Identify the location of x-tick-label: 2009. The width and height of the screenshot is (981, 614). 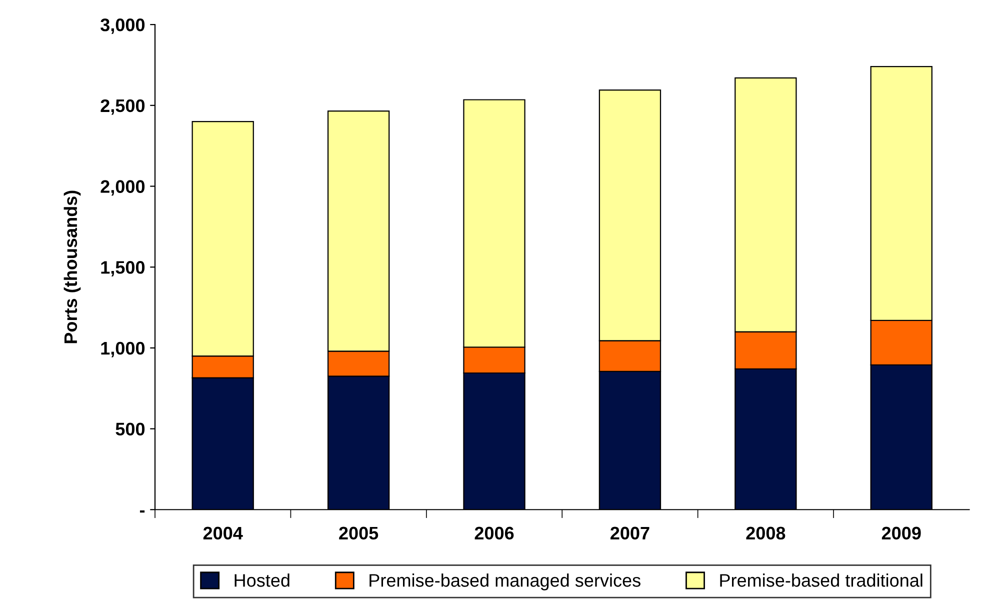
(901, 533).